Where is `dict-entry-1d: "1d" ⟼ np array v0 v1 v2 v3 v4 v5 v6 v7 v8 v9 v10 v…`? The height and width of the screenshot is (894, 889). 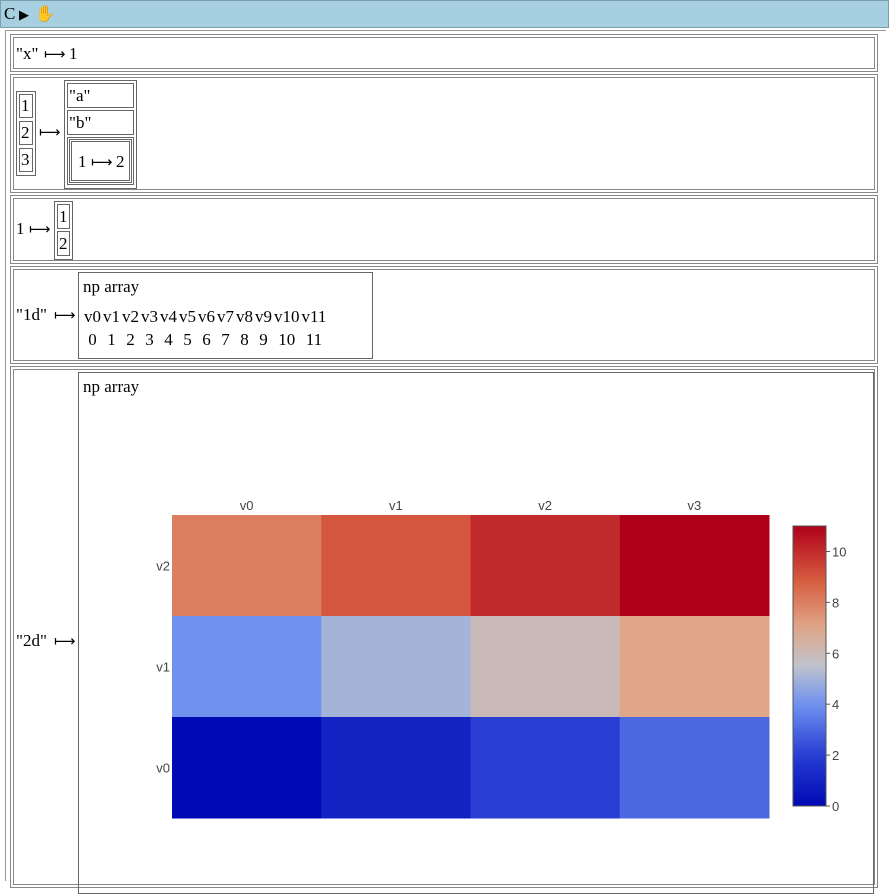
dict-entry-1d: "1d" ⟼ np array v0 v1 v2 v3 v4 v5 v6 v7 v8 v9 v10 v… is located at coordinates (444, 315).